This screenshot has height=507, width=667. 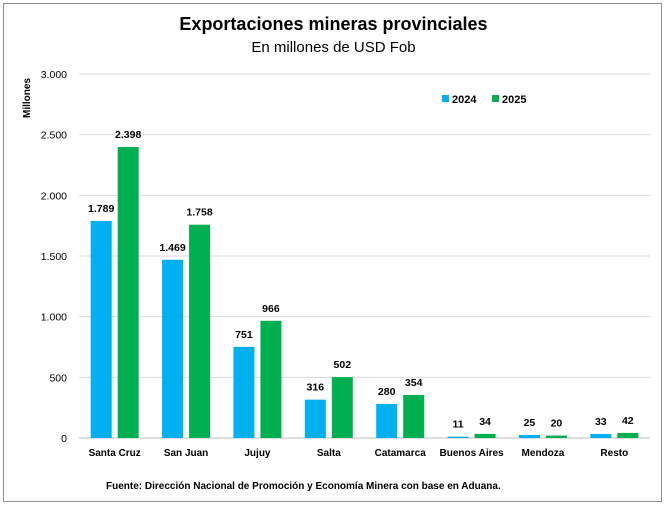 What do you see at coordinates (333, 24) in the screenshot?
I see `chart-title: Exportaciones mineras provinciales` at bounding box center [333, 24].